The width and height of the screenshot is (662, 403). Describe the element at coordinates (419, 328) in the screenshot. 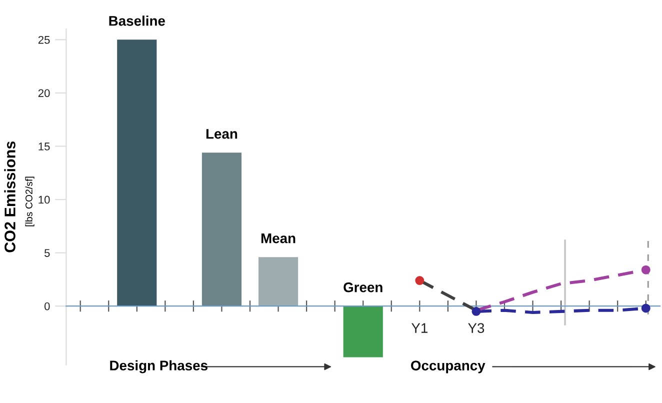

I see `x-tick-label: Y1` at that location.